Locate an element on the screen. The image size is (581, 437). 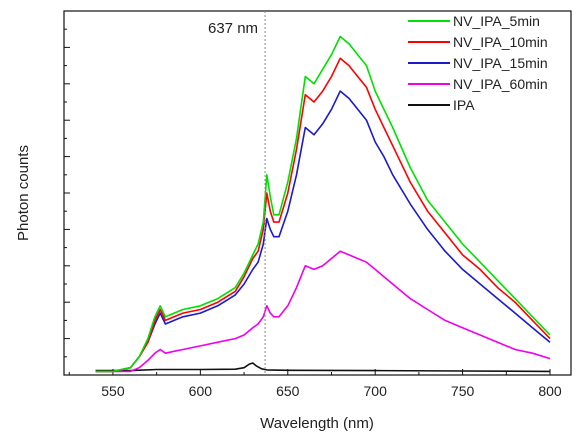
annotation-label: 637 nm is located at coordinates (233, 28).